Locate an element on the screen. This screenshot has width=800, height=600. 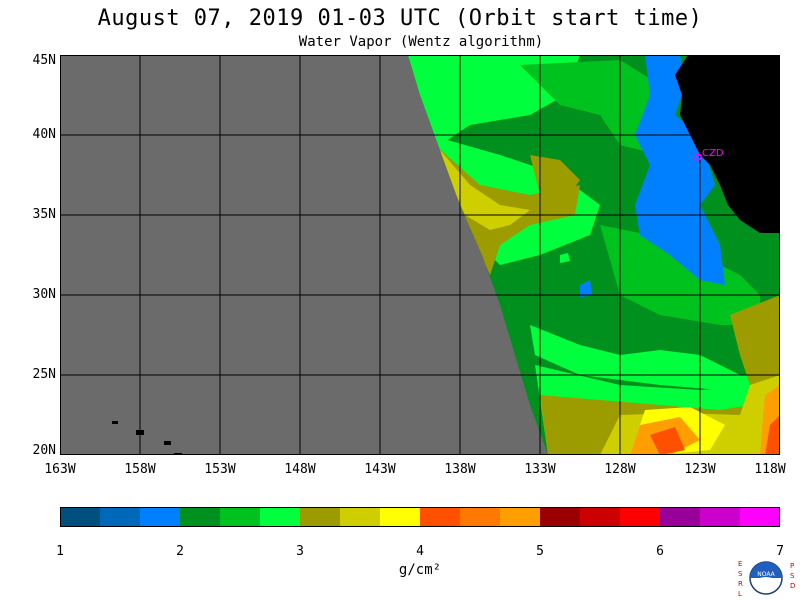
colorbar-tick-label: 1 is located at coordinates (60, 551).